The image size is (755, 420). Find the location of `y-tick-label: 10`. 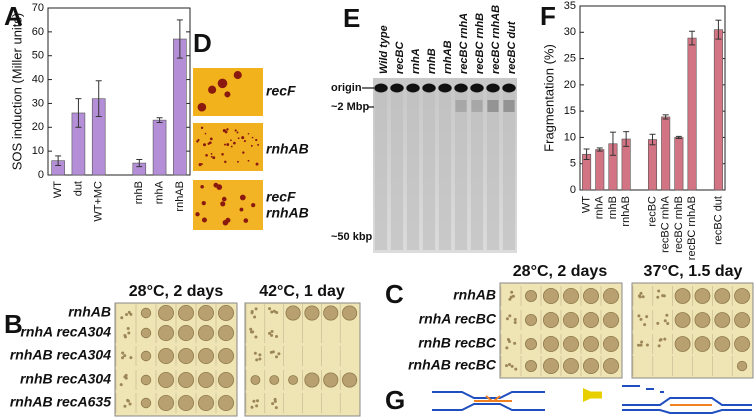

y-tick-label: 10 is located at coordinates (570, 137).